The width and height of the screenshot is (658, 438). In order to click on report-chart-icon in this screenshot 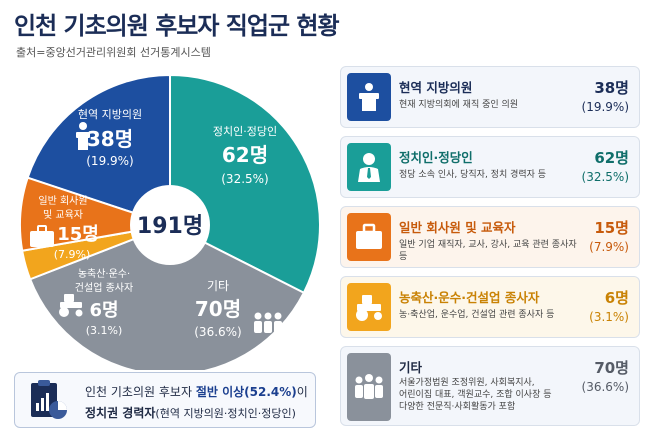, I will do `click(49, 399)`.